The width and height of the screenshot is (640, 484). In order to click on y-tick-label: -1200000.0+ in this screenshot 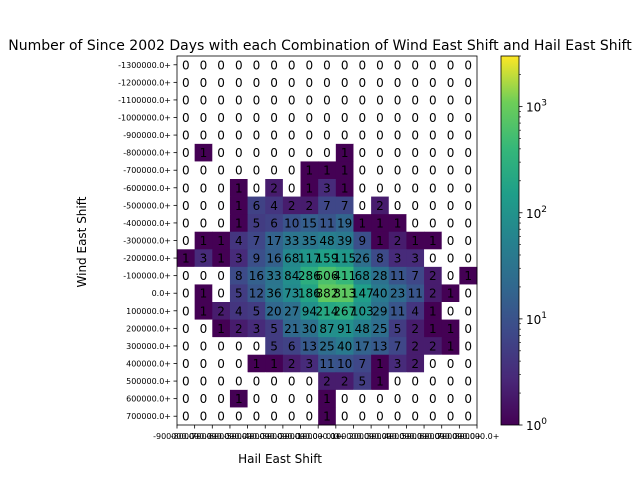, I will do `click(144, 82)`.